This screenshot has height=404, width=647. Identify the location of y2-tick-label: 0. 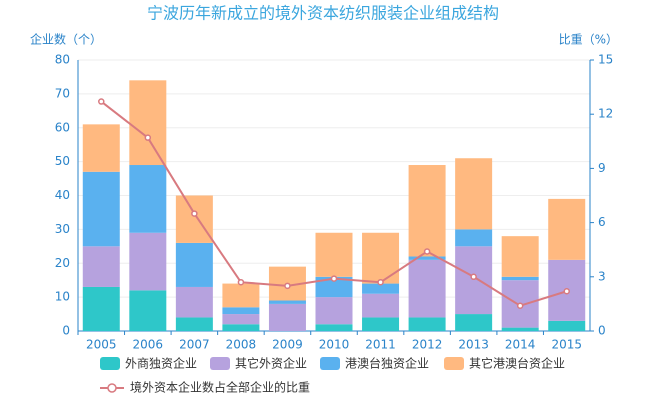
(602, 331).